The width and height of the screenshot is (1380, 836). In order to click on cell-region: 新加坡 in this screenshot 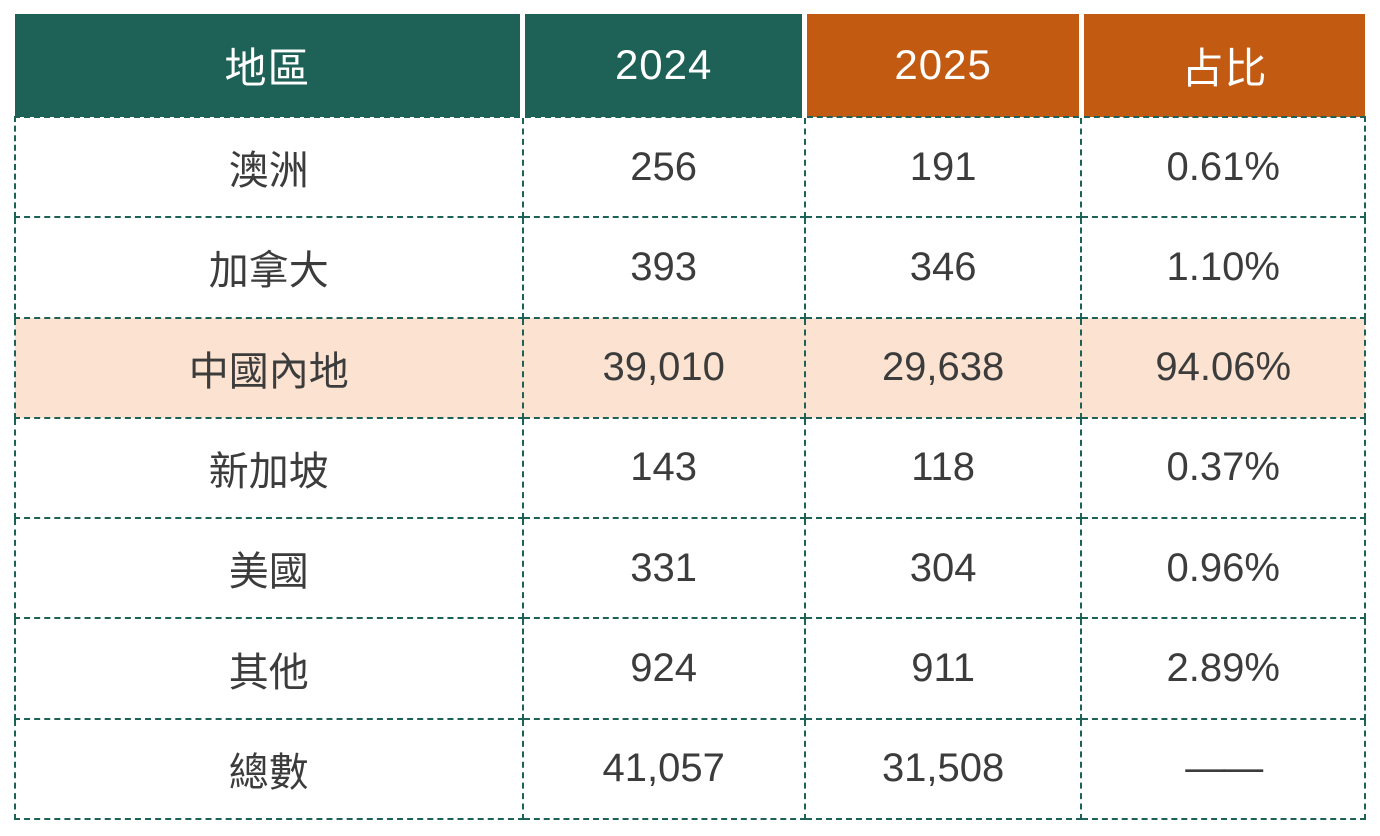, I will do `click(269, 468)`.